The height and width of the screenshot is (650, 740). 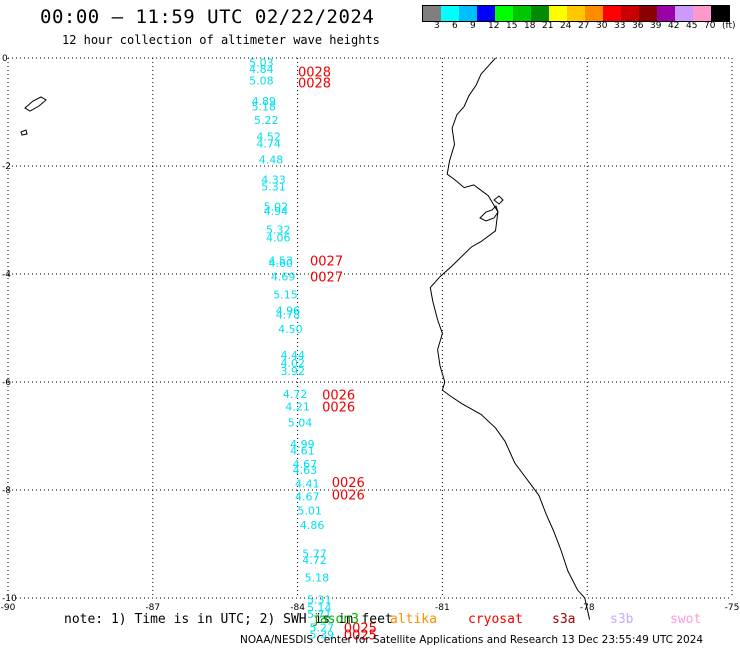 What do you see at coordinates (307, 484) in the screenshot?
I see `swh-value: 4.41` at bounding box center [307, 484].